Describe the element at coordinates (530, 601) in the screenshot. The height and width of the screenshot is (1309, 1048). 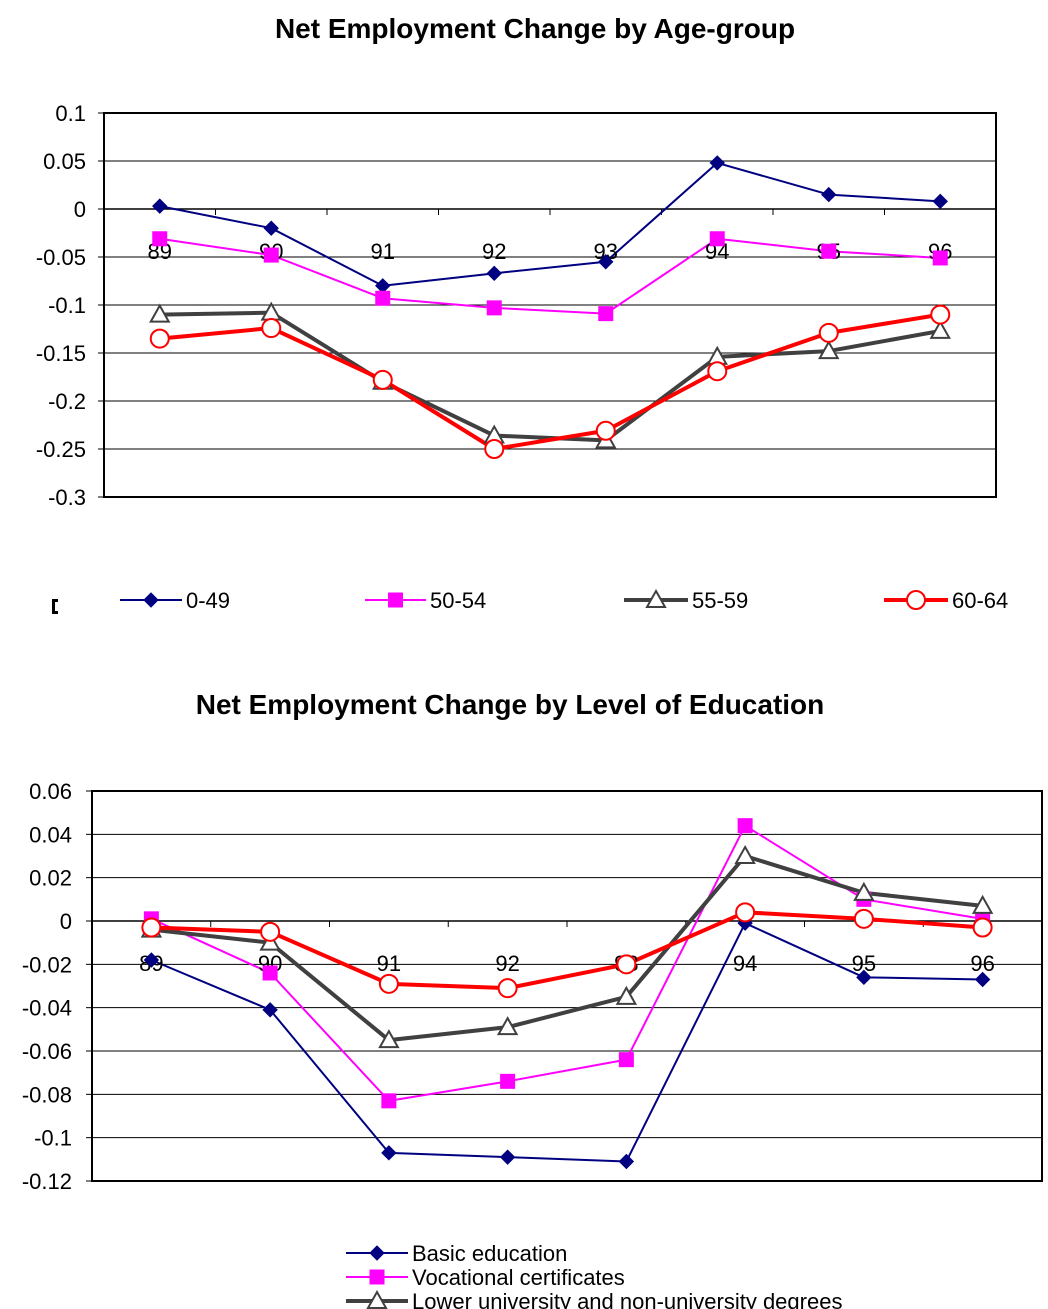
I see `legend: 0-49 50-54 55-59 60-64` at that location.